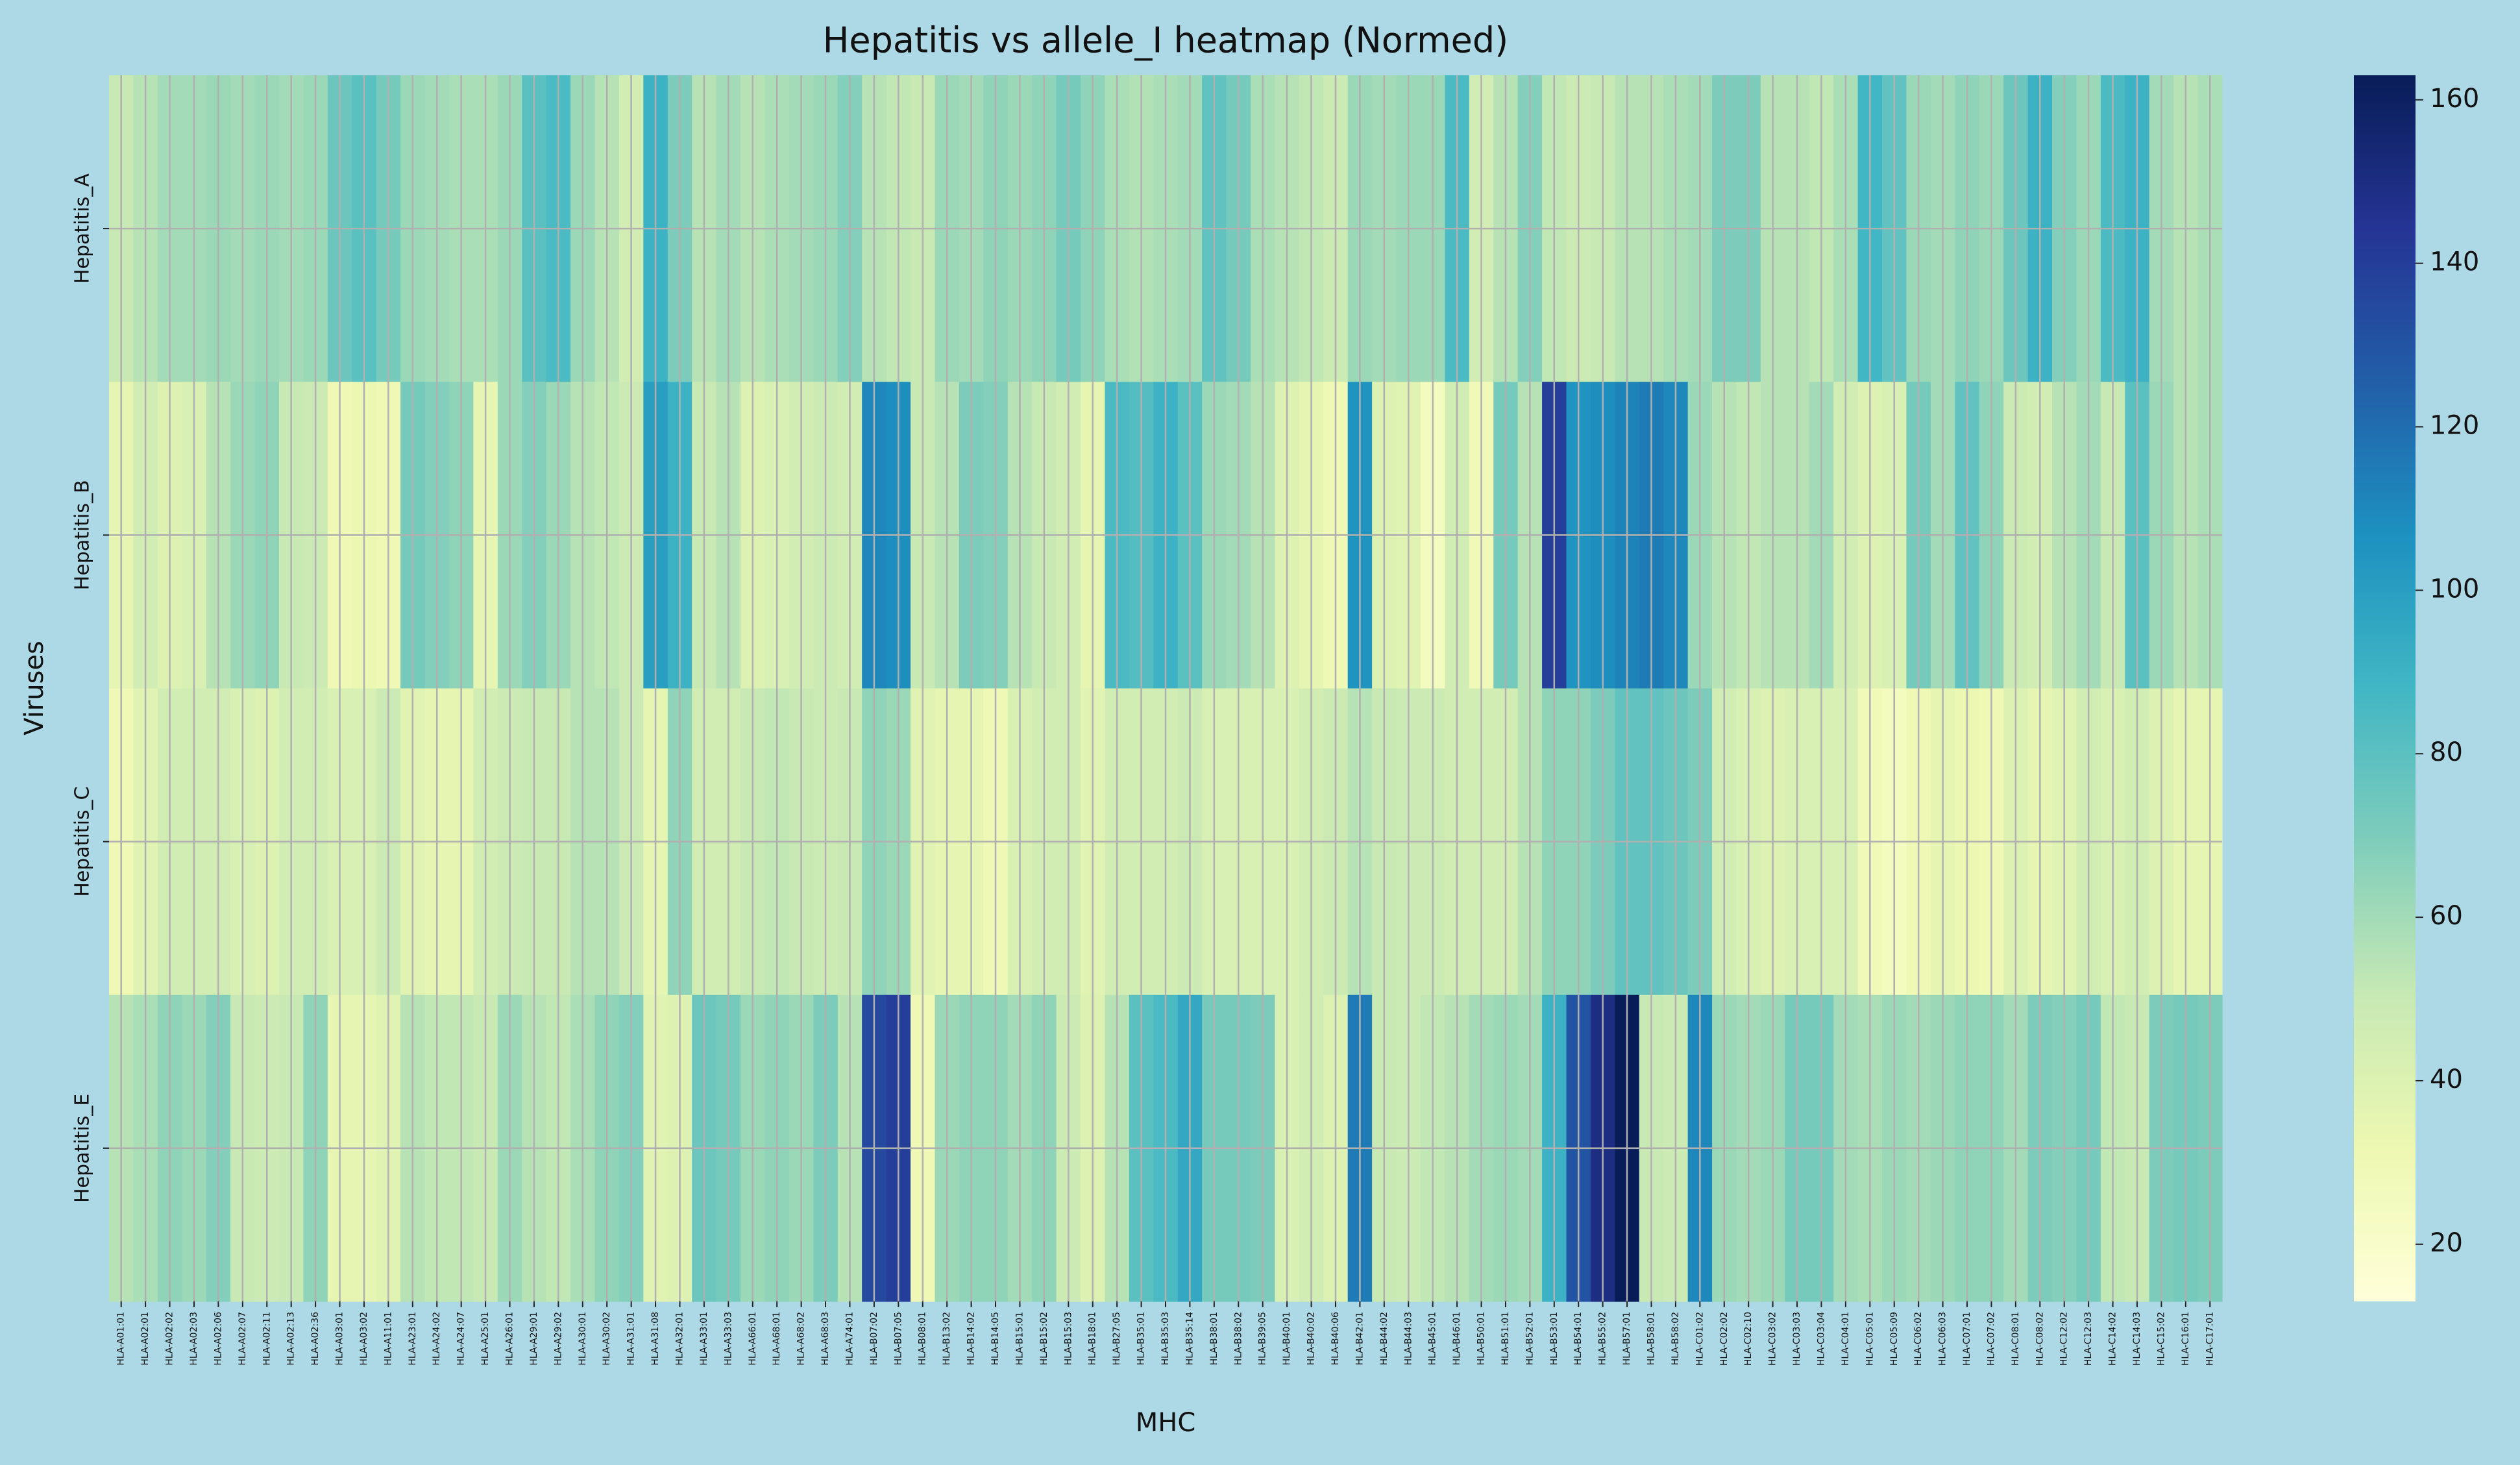 This screenshot has height=1465, width=2520. Describe the element at coordinates (145, 1339) in the screenshot. I see `x-tick-label: HLA-A02:01` at that location.